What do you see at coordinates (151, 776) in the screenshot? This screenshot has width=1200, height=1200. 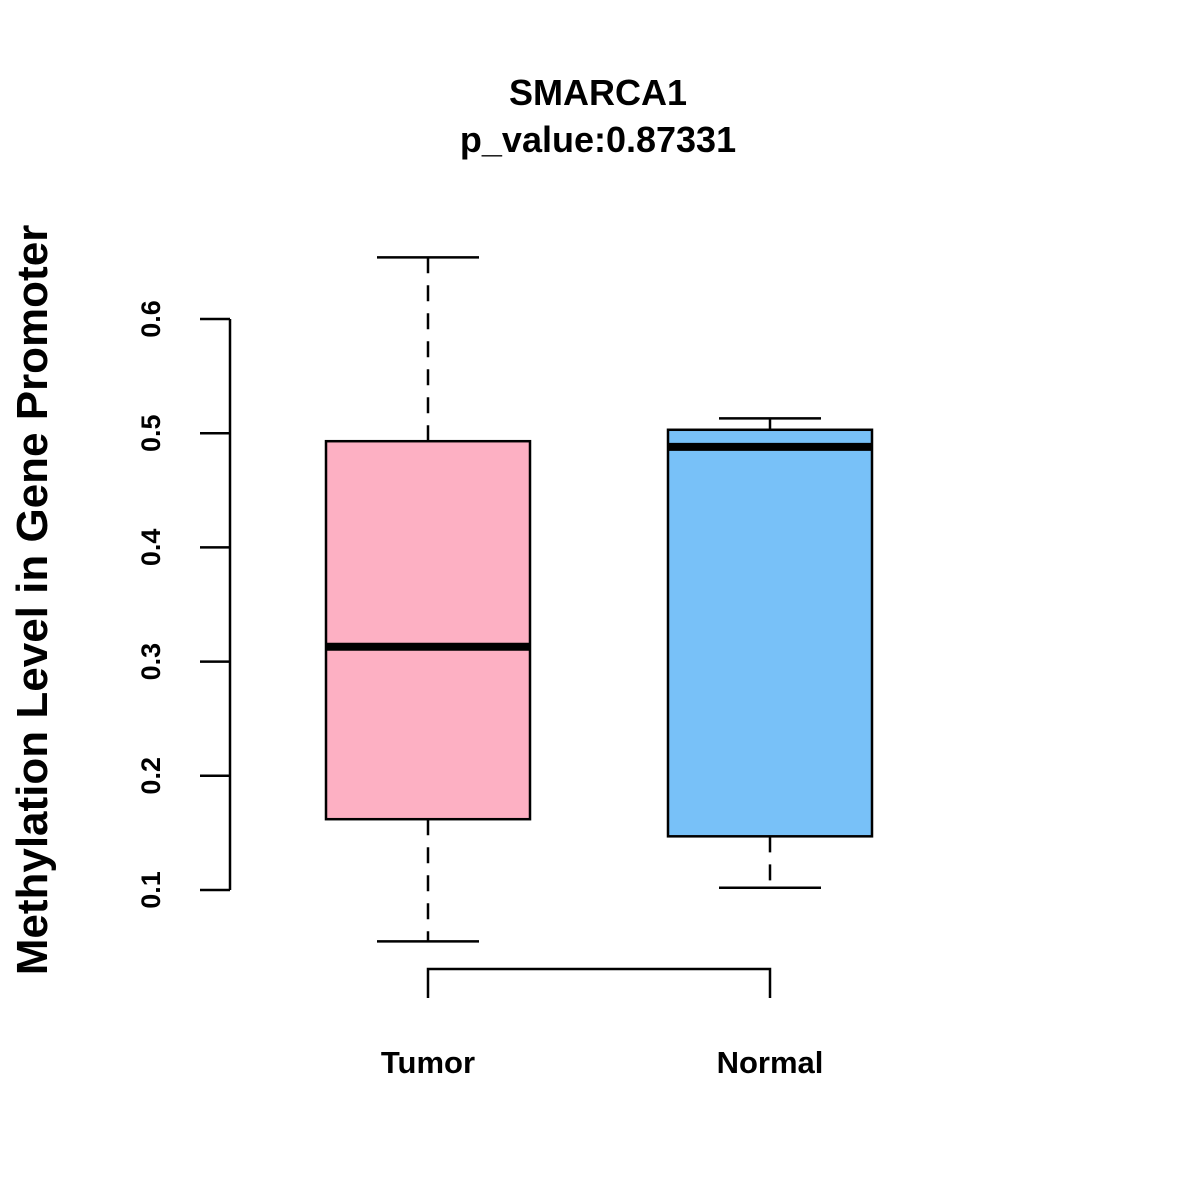 I see `y-tick-label: 0.2` at bounding box center [151, 776].